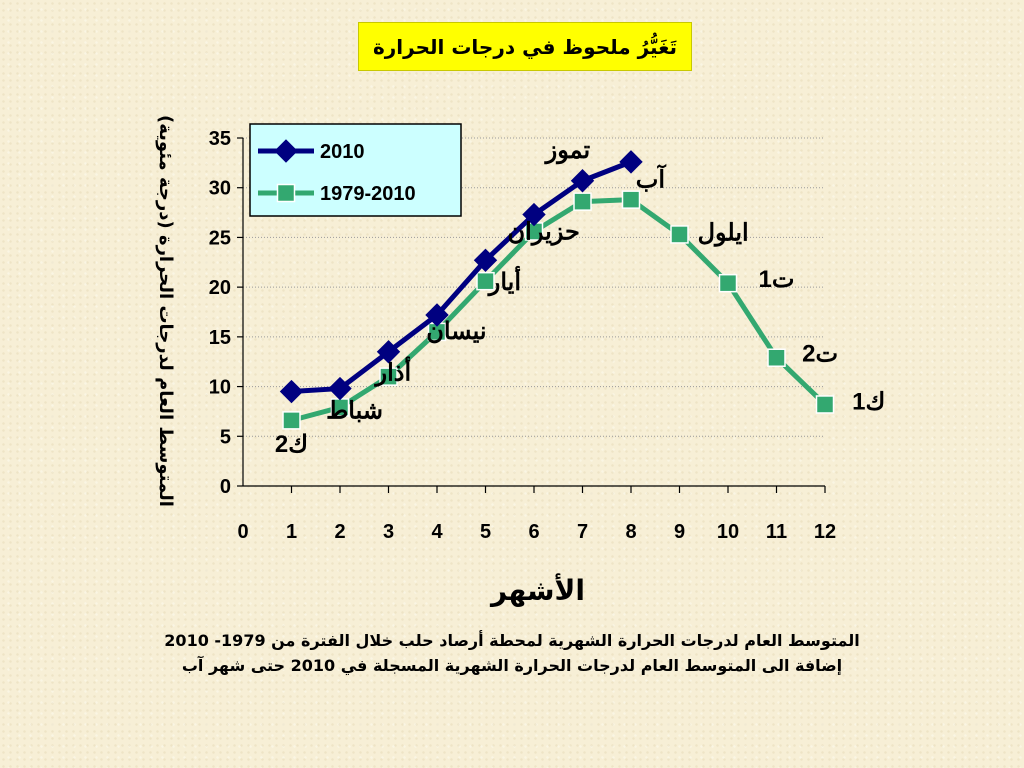 Image resolution: width=1024 pixels, height=768 pixels. I want to click on y-tick-label: 35, so click(220, 139).